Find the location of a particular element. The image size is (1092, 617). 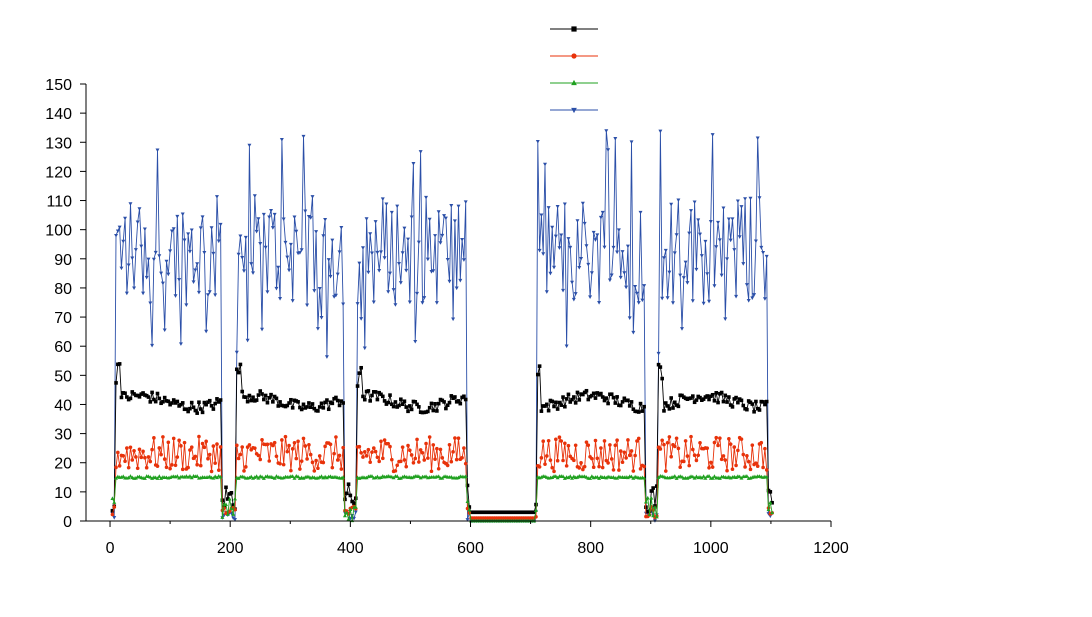

x-tick-label: 400 is located at coordinates (350, 548).